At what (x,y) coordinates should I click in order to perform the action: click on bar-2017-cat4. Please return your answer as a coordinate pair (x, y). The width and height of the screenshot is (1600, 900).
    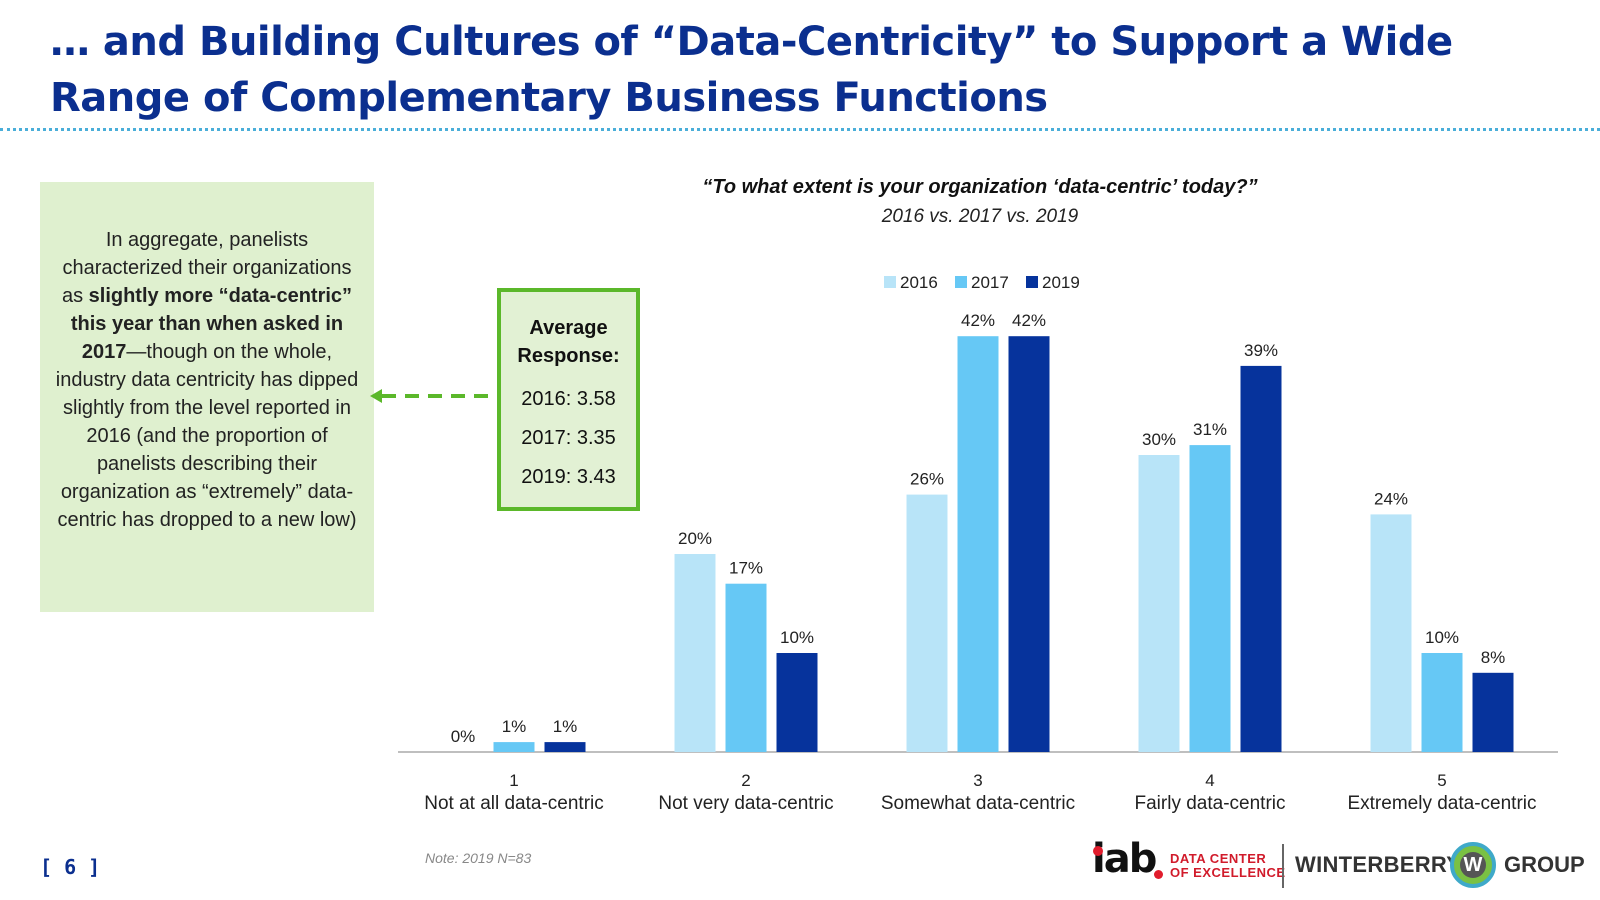
    Looking at the image, I should click on (1210, 598).